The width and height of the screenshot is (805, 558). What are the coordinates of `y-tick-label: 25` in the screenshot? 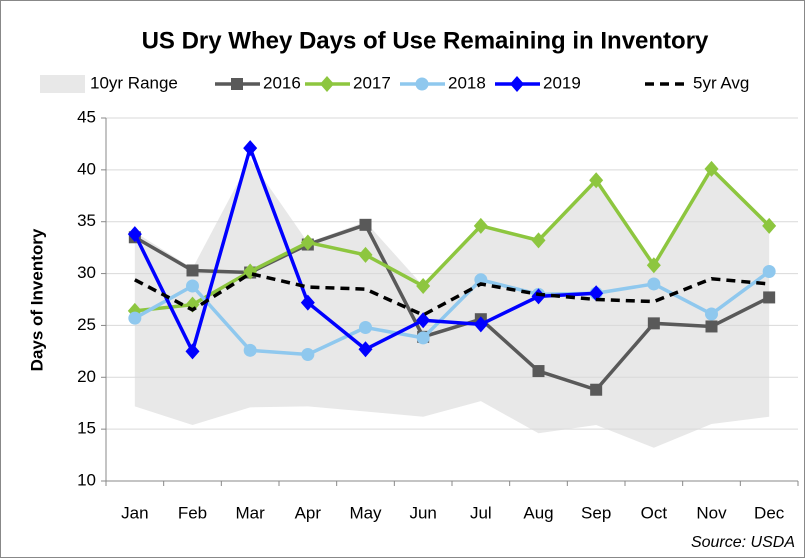 It's located at (86, 324).